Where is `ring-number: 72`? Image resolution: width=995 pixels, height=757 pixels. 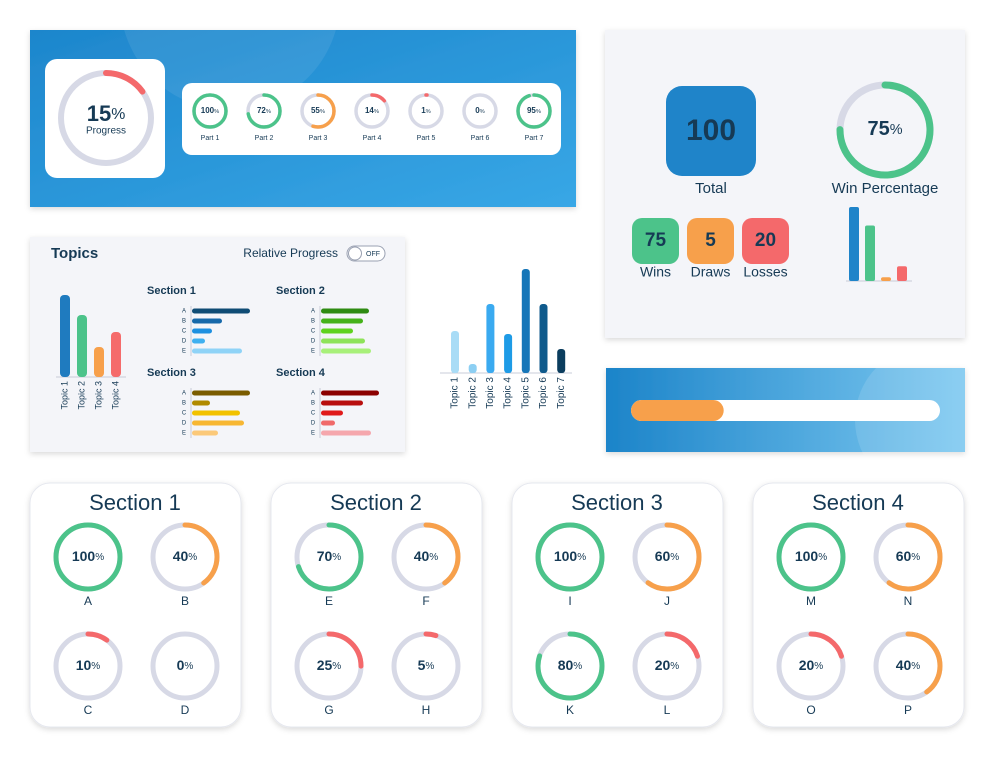
ring-number: 72 is located at coordinates (261, 110).